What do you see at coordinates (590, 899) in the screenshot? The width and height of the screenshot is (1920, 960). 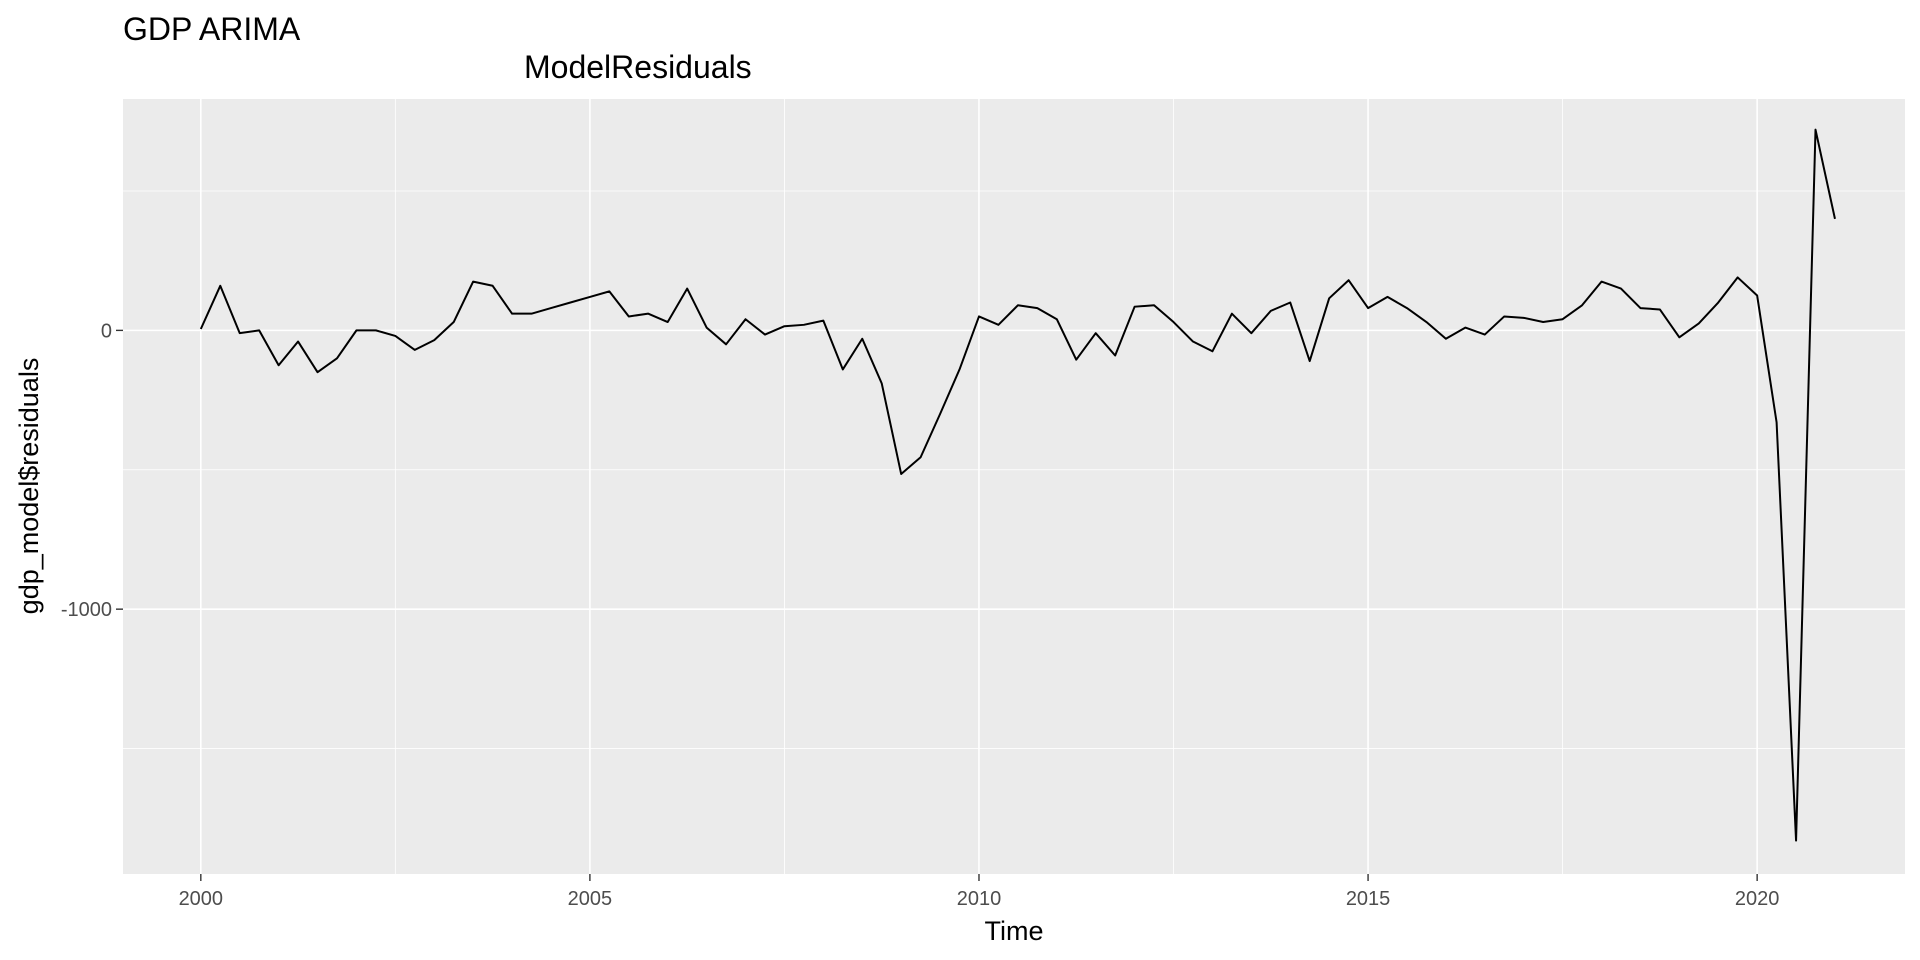 I see `x-tick-label: 2005` at bounding box center [590, 899].